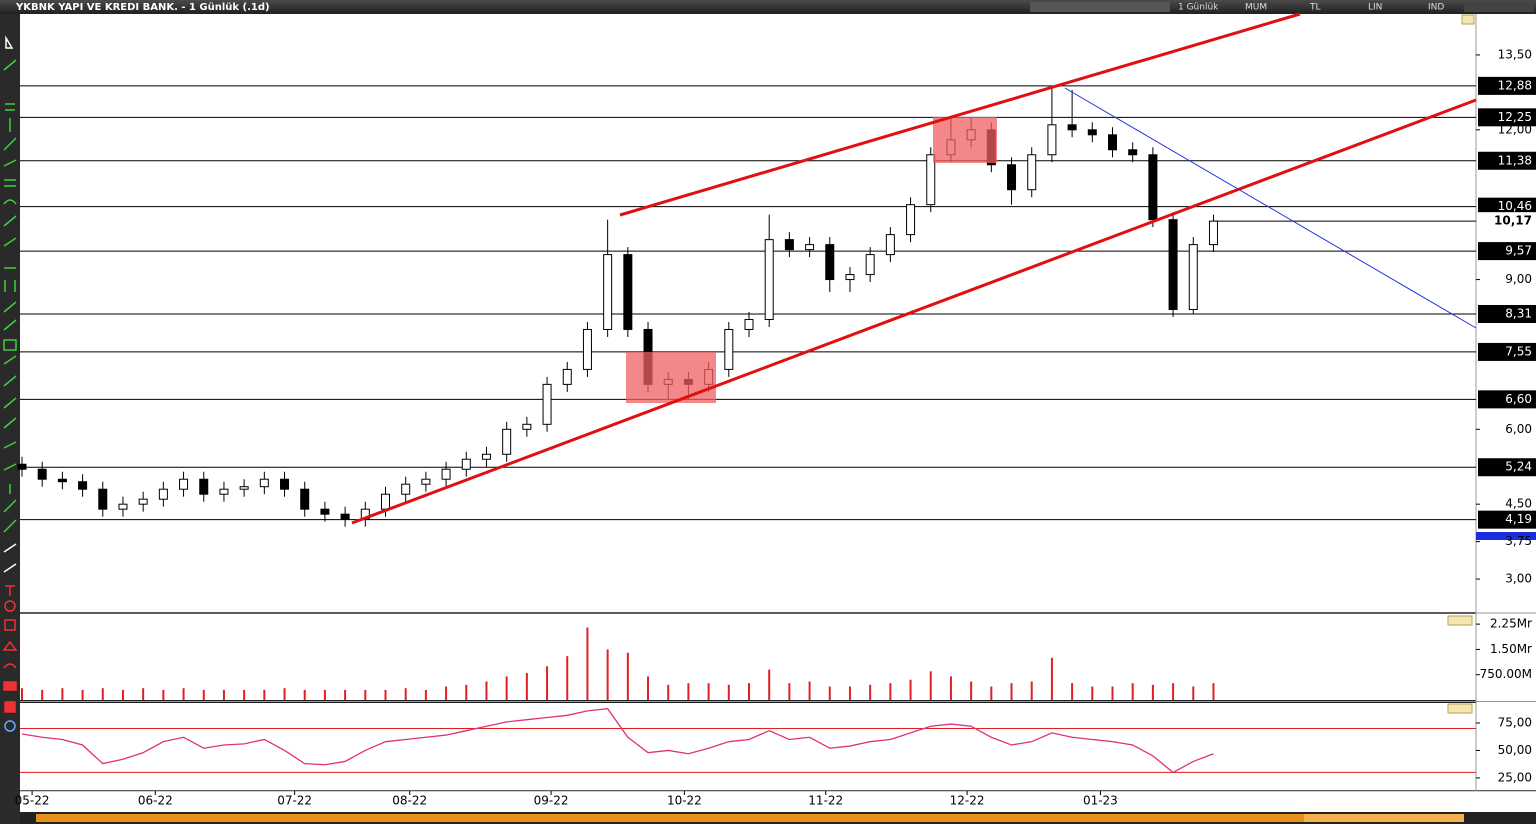 The image size is (1536, 824). Describe the element at coordinates (1515, 206) in the screenshot. I see `level-label: 10,46` at that location.